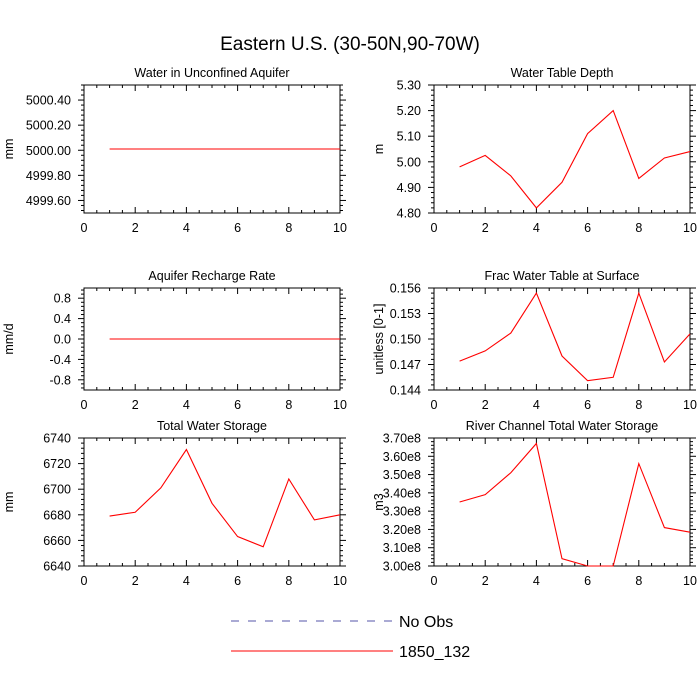  Describe the element at coordinates (48, 101) in the screenshot. I see `y-tick-label: 5000.40` at that location.